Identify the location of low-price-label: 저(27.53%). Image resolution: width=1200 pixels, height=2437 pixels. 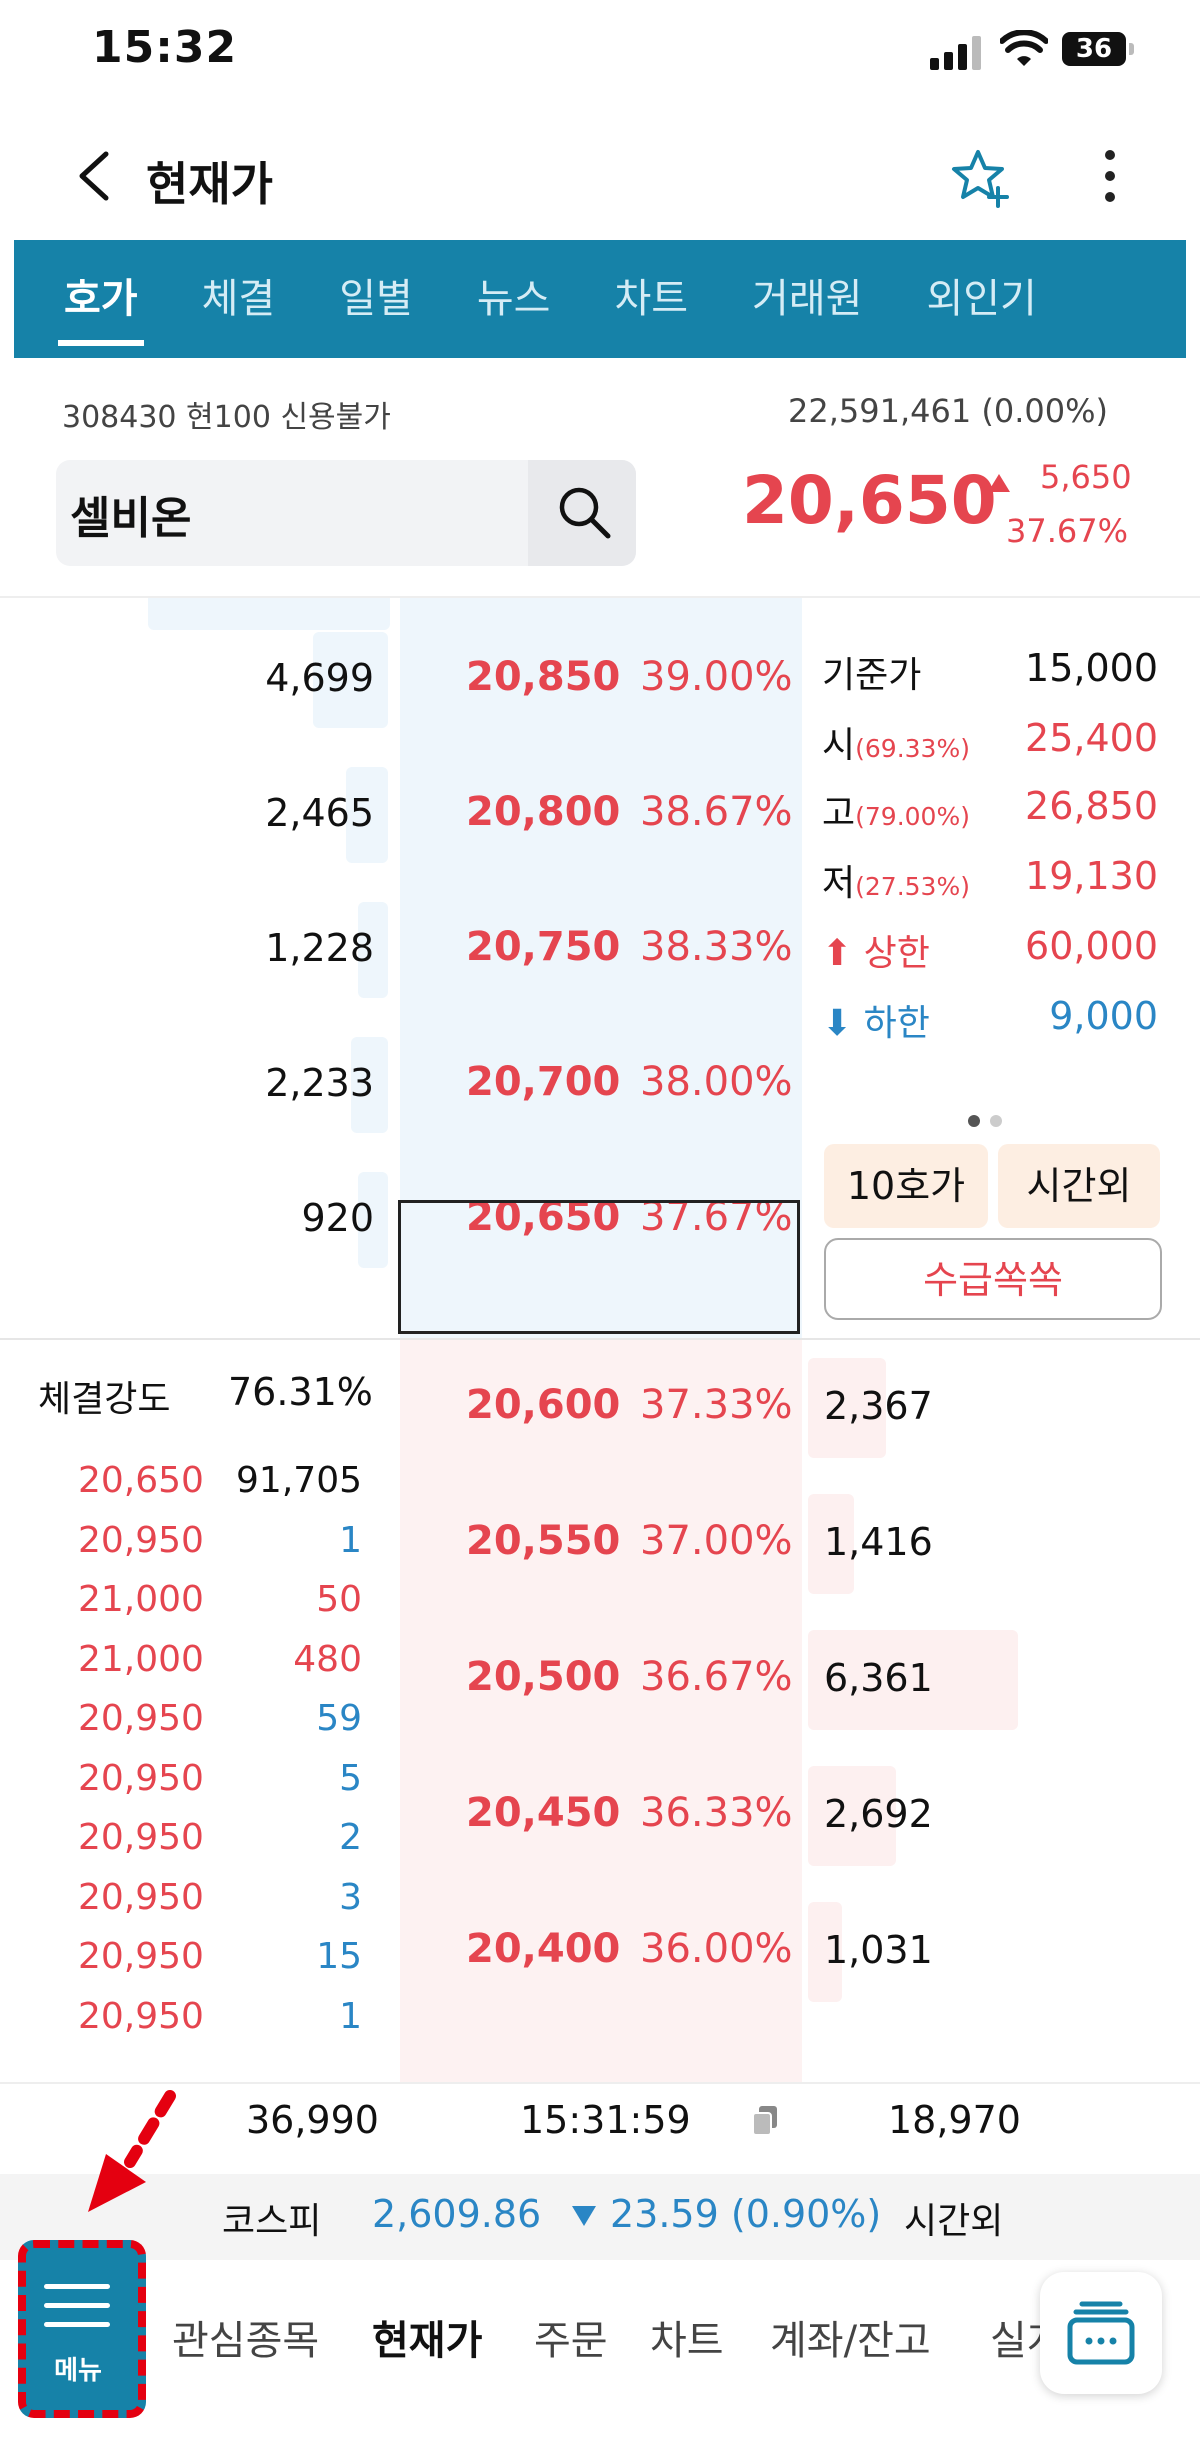
(896, 880).